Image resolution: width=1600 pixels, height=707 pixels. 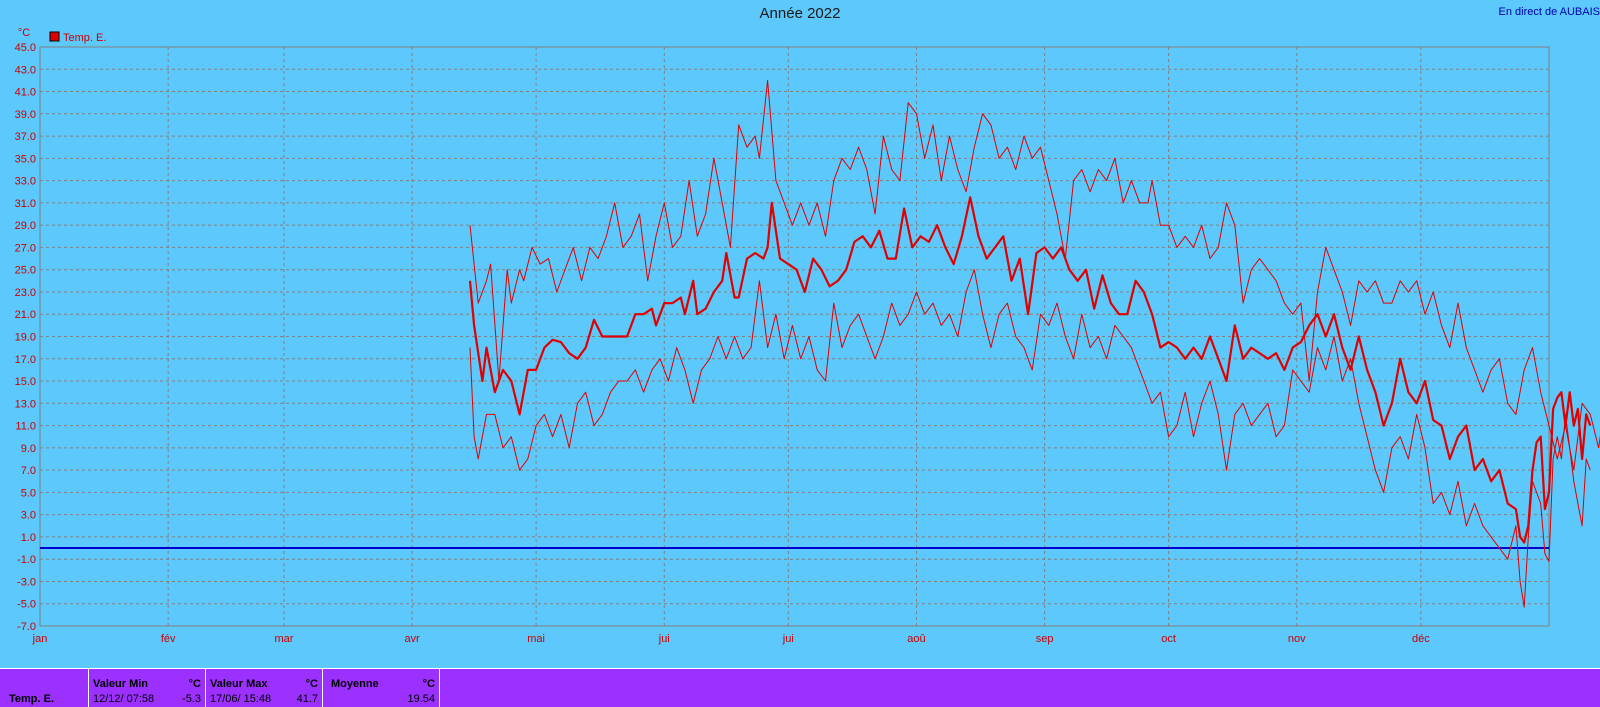 I want to click on x-tick-label: jan, so click(x=40, y=639).